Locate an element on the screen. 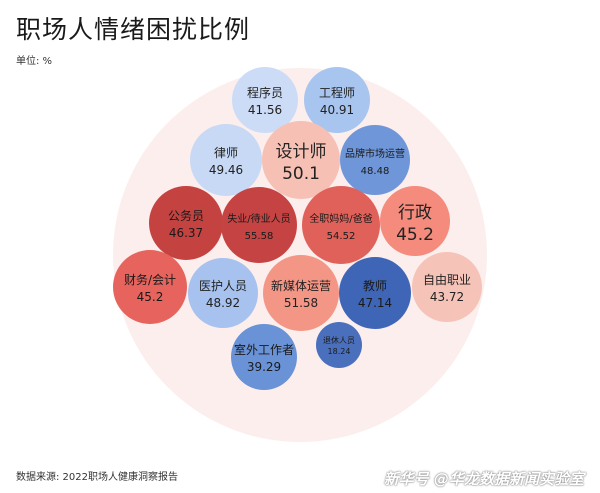  bubble-name-6: 失业/待业人员 is located at coordinates (258, 218).